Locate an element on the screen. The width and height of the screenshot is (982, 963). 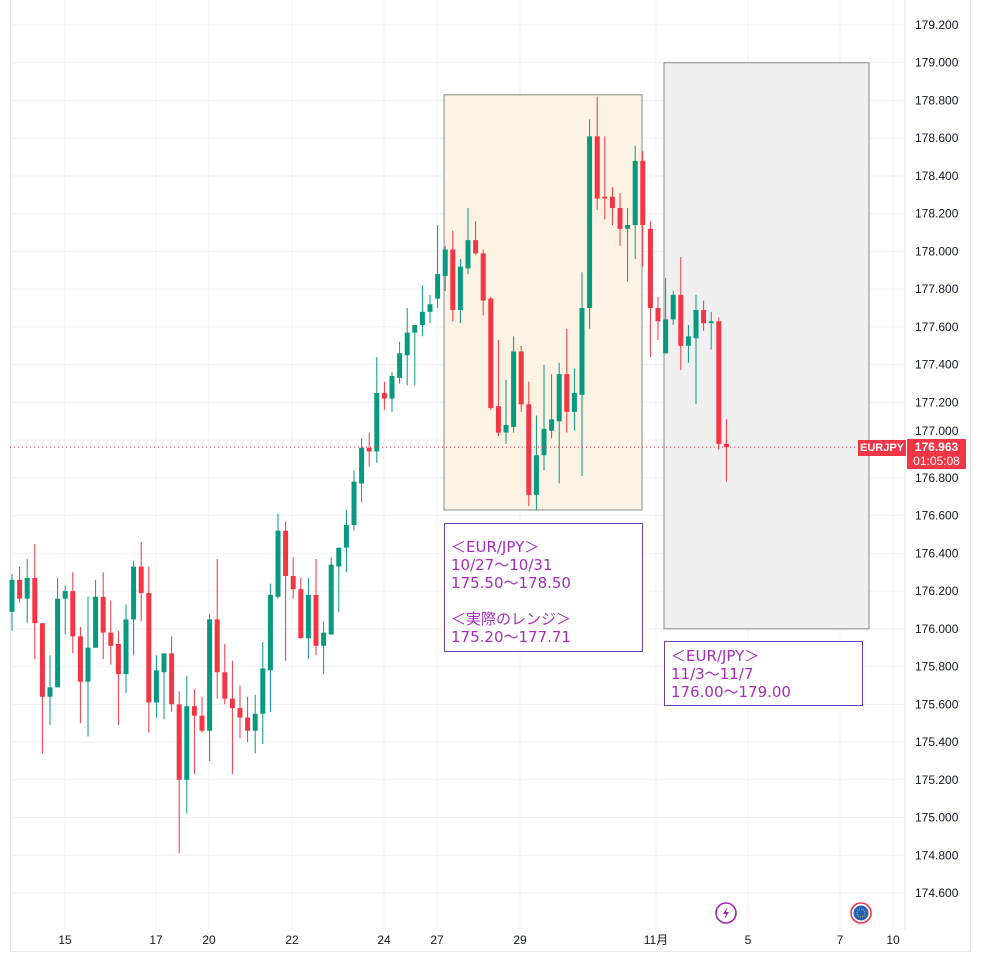
time-tick-label: 22 is located at coordinates (292, 940).